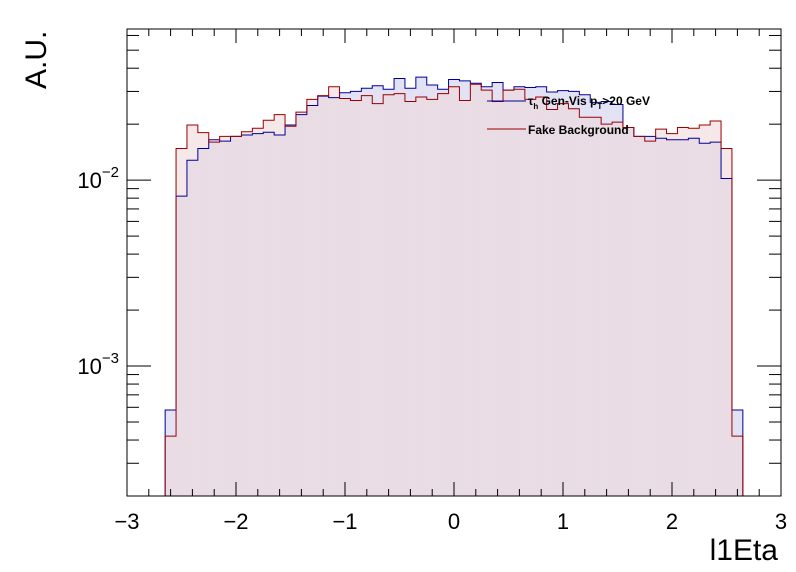 The height and width of the screenshot is (572, 796). Describe the element at coordinates (454, 521) in the screenshot. I see `x-tick-label: 0` at that location.